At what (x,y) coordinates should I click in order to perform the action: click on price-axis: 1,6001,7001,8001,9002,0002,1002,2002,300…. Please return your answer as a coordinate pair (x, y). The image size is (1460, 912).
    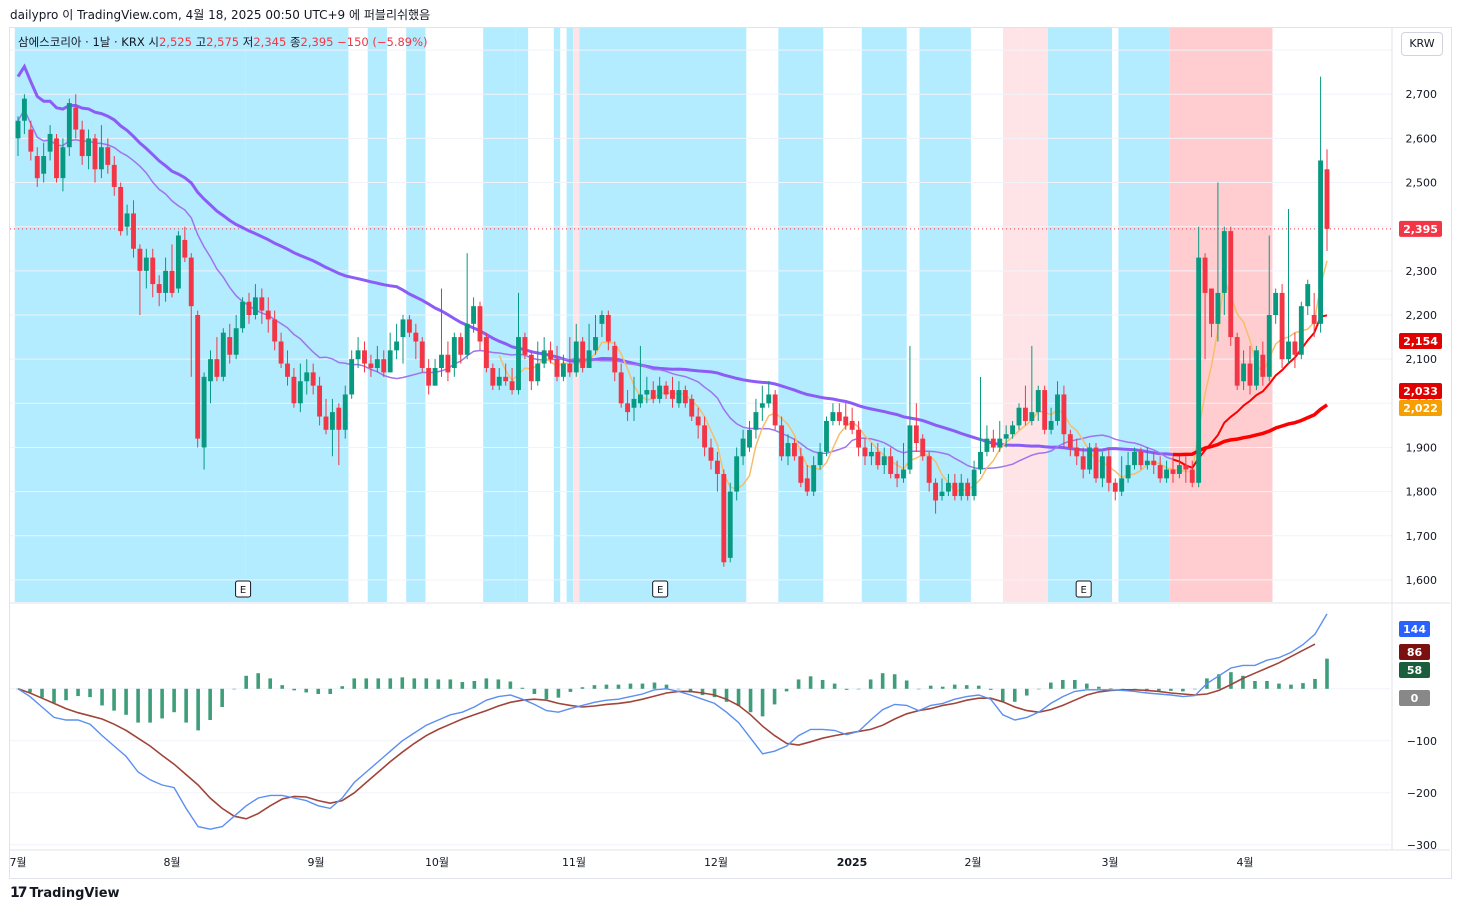
    Looking at the image, I should click on (1420, 448).